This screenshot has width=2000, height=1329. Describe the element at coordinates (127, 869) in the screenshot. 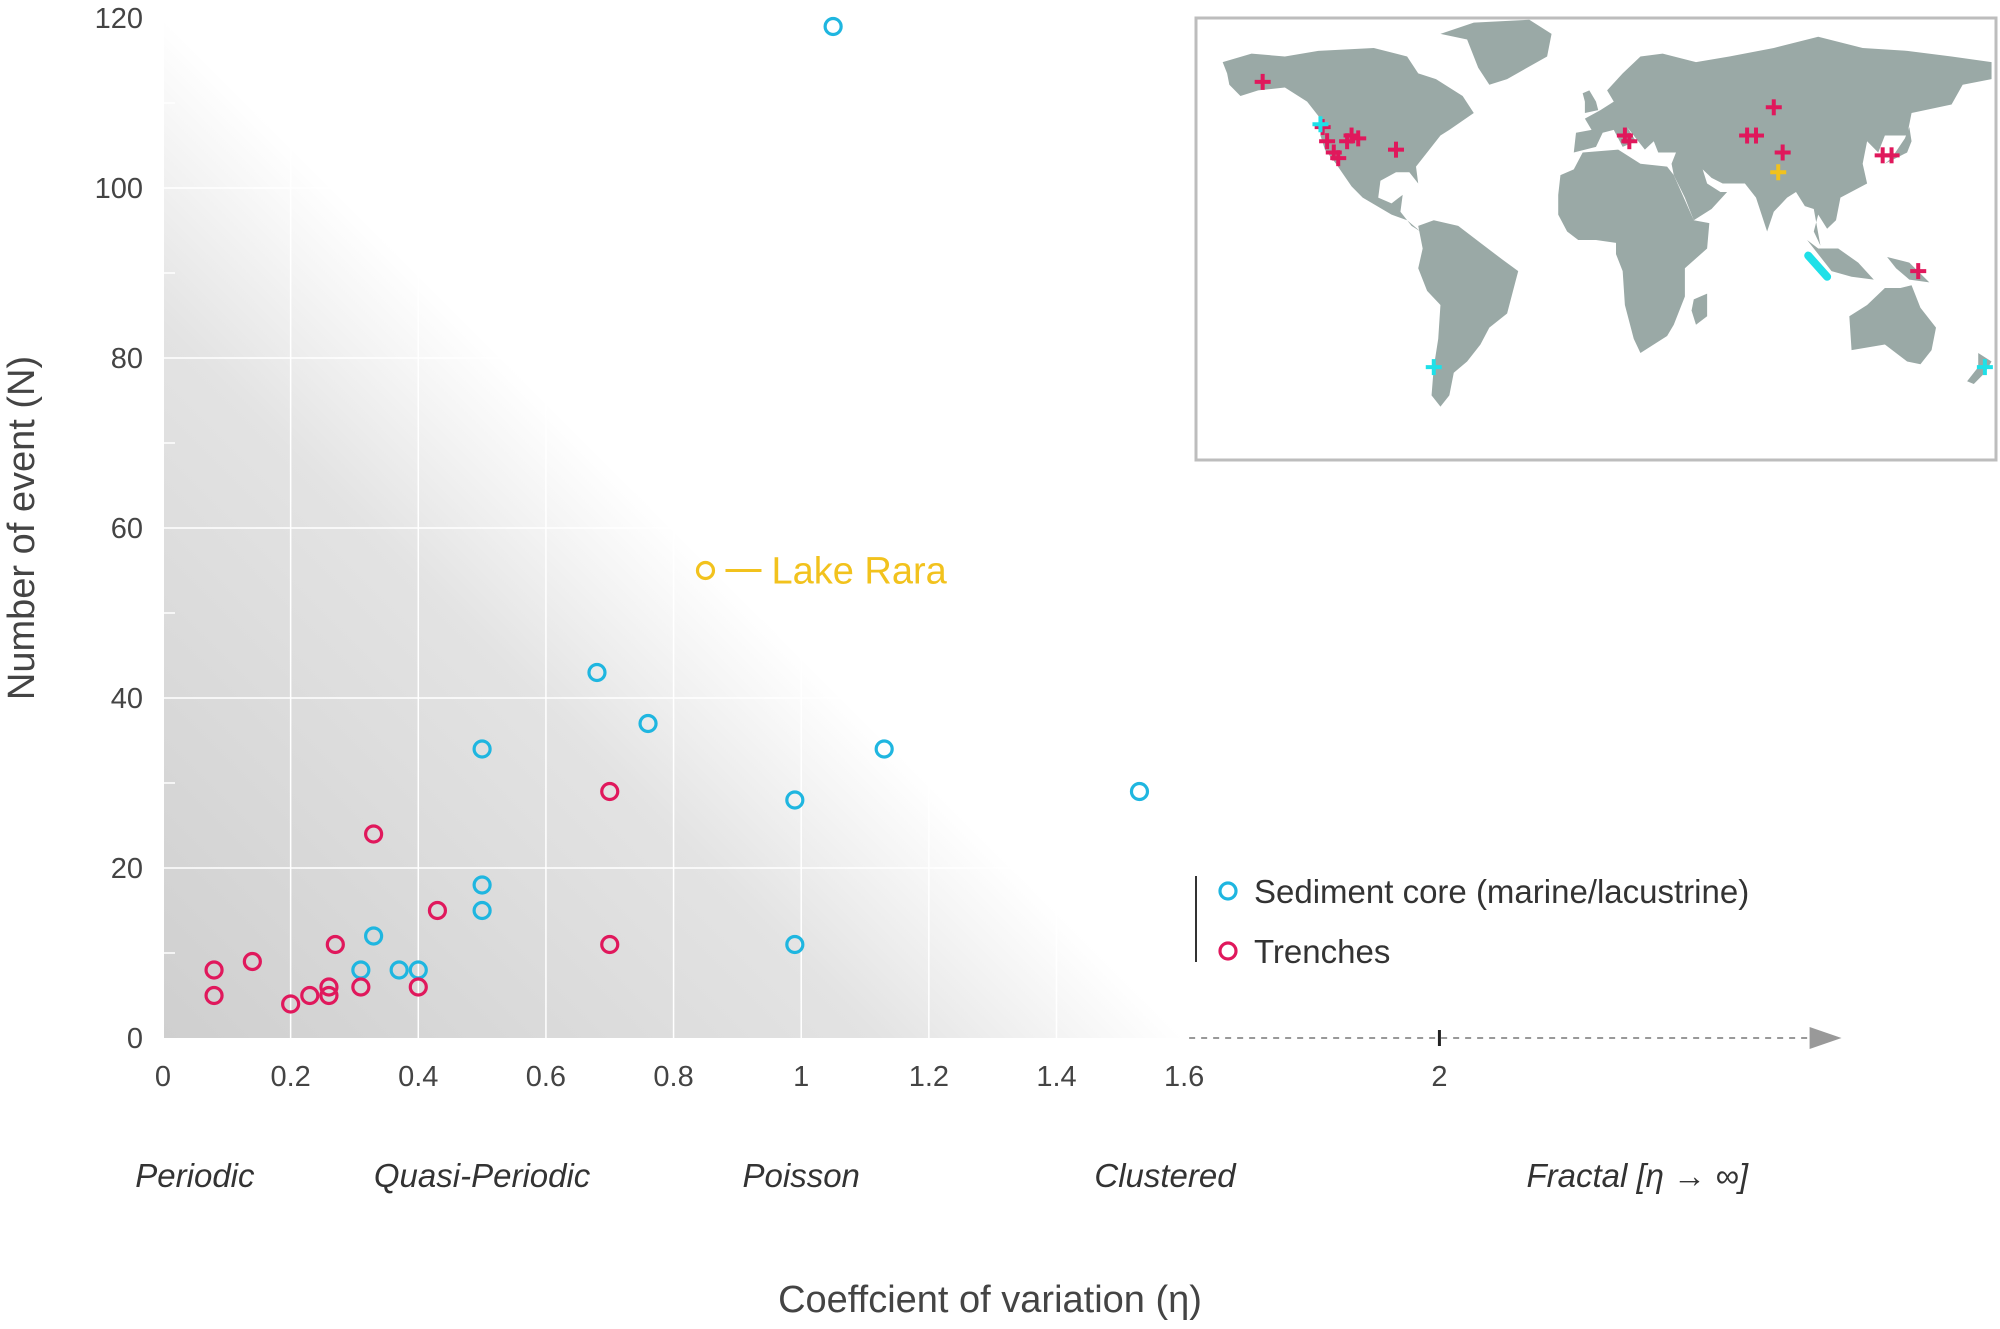

I see `y-tick-label: 20` at that location.